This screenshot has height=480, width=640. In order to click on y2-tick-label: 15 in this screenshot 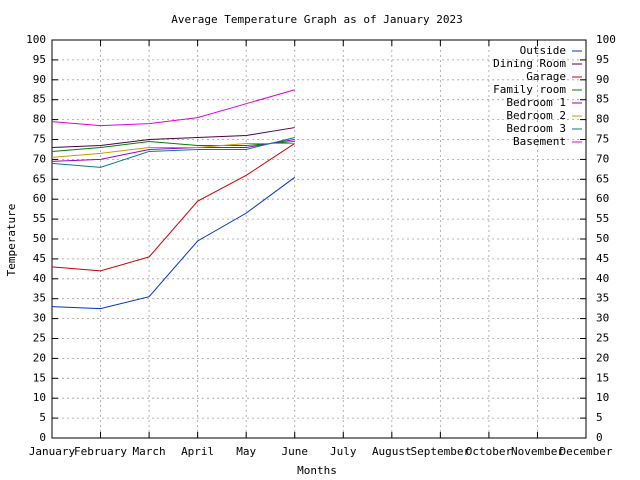, I will do `click(602, 377)`.